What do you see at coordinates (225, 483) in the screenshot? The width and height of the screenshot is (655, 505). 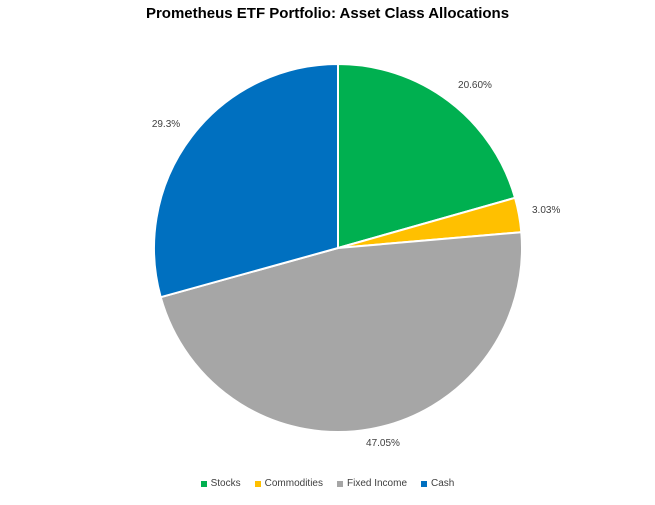 I see `legend-label-stocks: Stocks` at bounding box center [225, 483].